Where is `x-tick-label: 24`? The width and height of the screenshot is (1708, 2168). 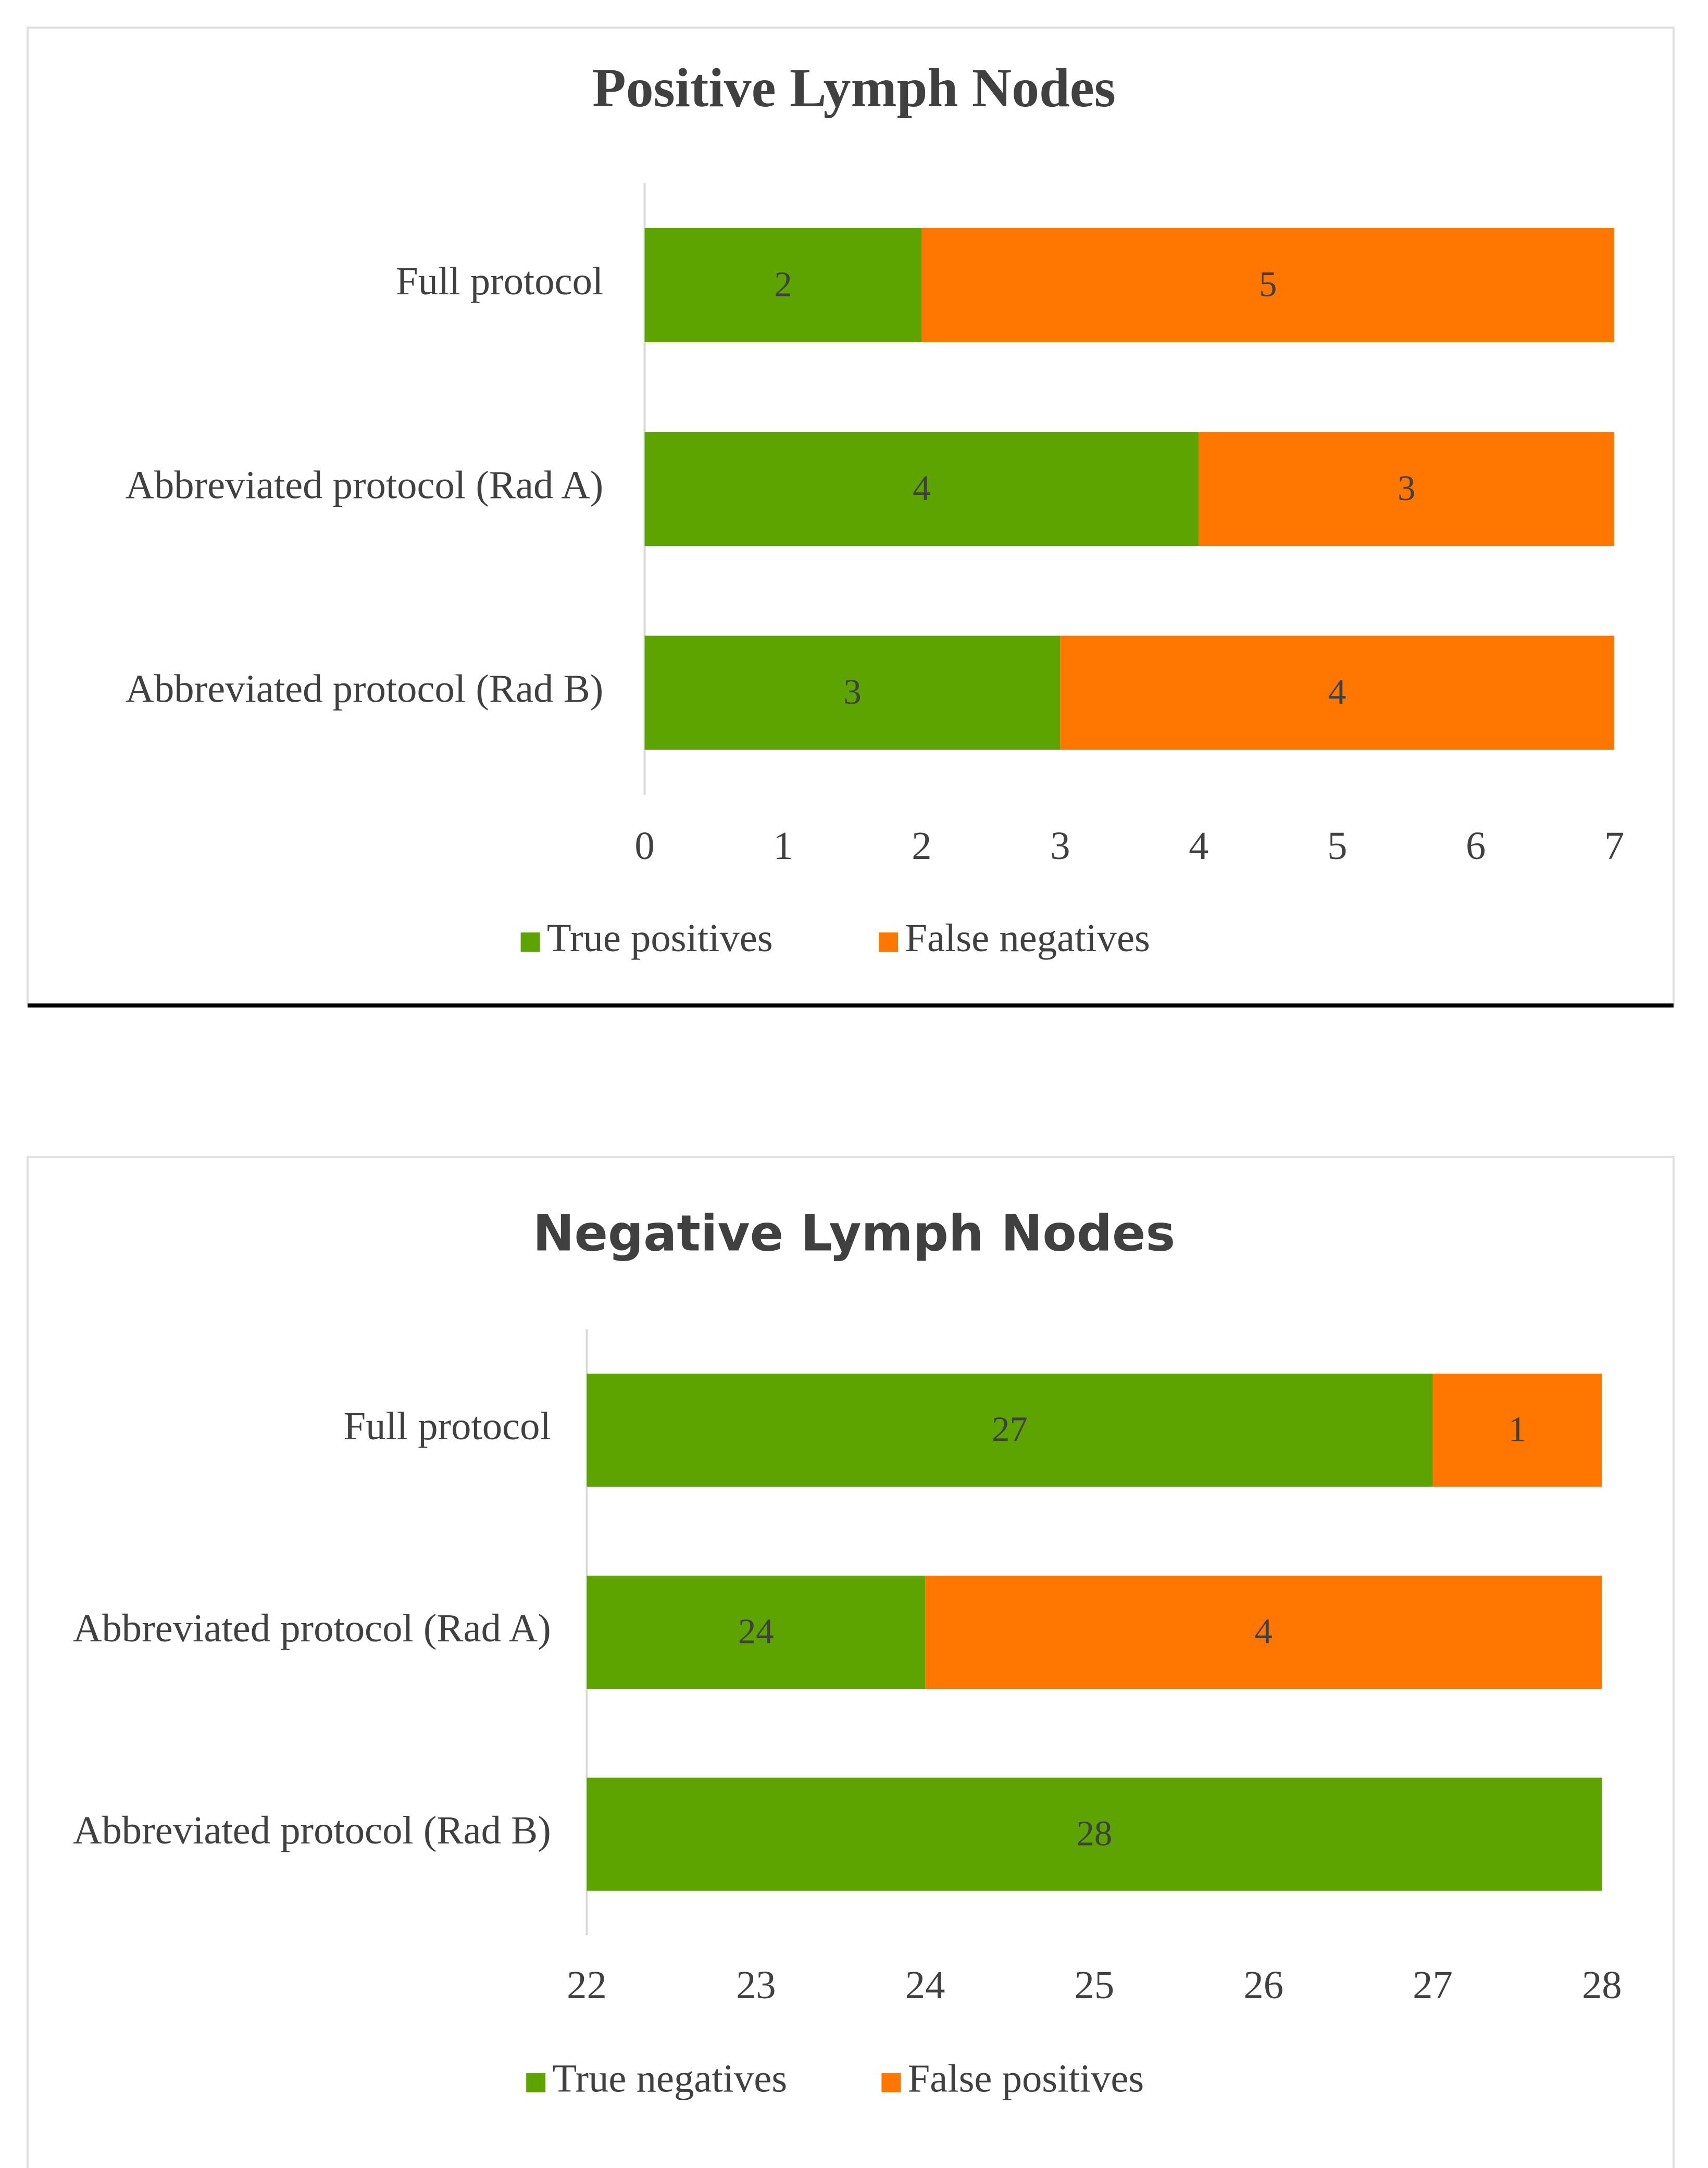
x-tick-label: 24 is located at coordinates (925, 1985).